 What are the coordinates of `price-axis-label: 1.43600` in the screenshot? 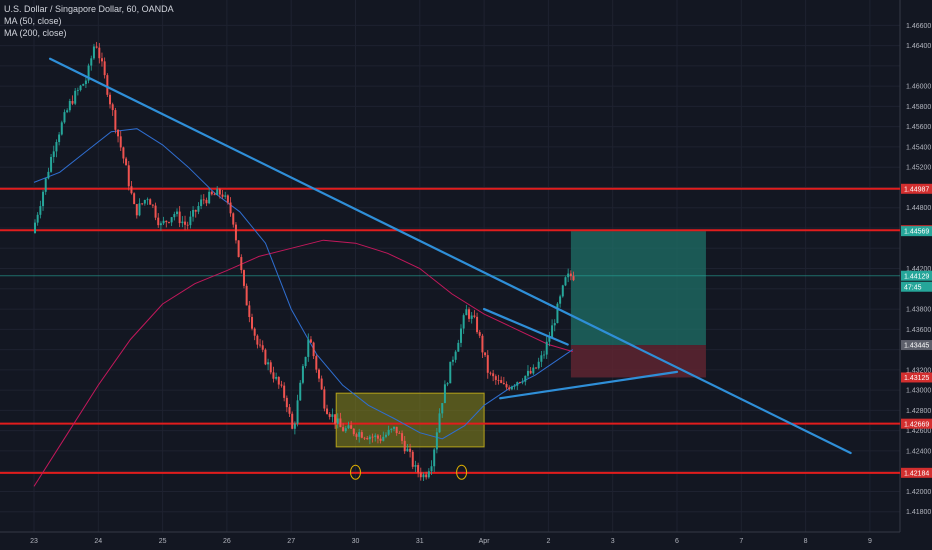 It's located at (918, 330).